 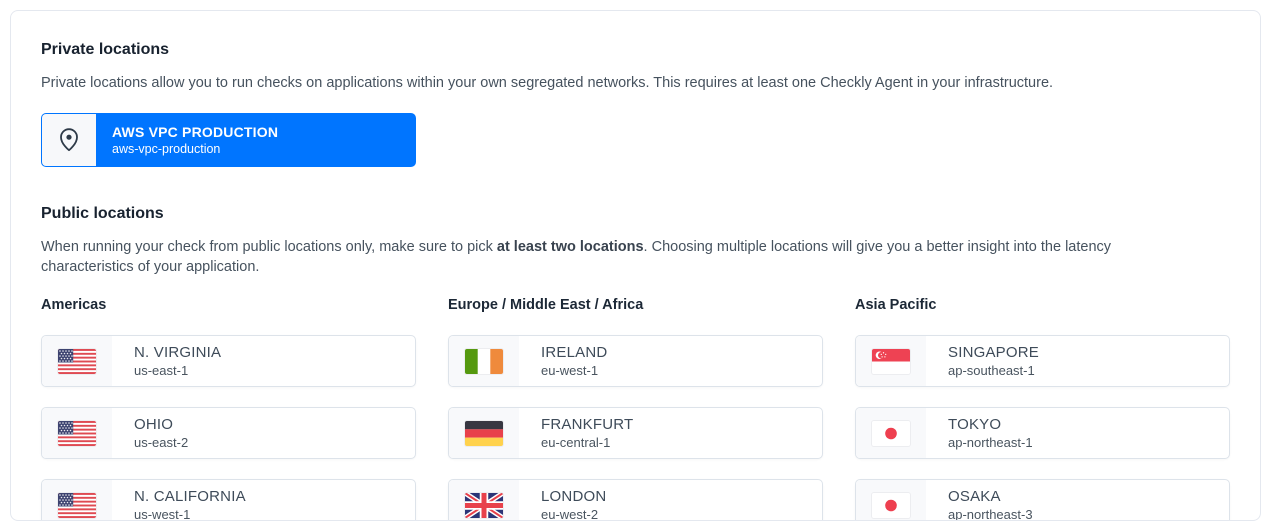 I want to click on location-code: us-east-1, so click(x=161, y=370).